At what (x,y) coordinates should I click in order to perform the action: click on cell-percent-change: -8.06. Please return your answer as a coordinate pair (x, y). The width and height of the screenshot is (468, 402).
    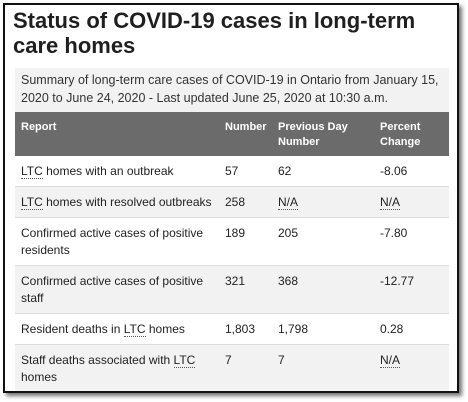
    Looking at the image, I should click on (411, 171).